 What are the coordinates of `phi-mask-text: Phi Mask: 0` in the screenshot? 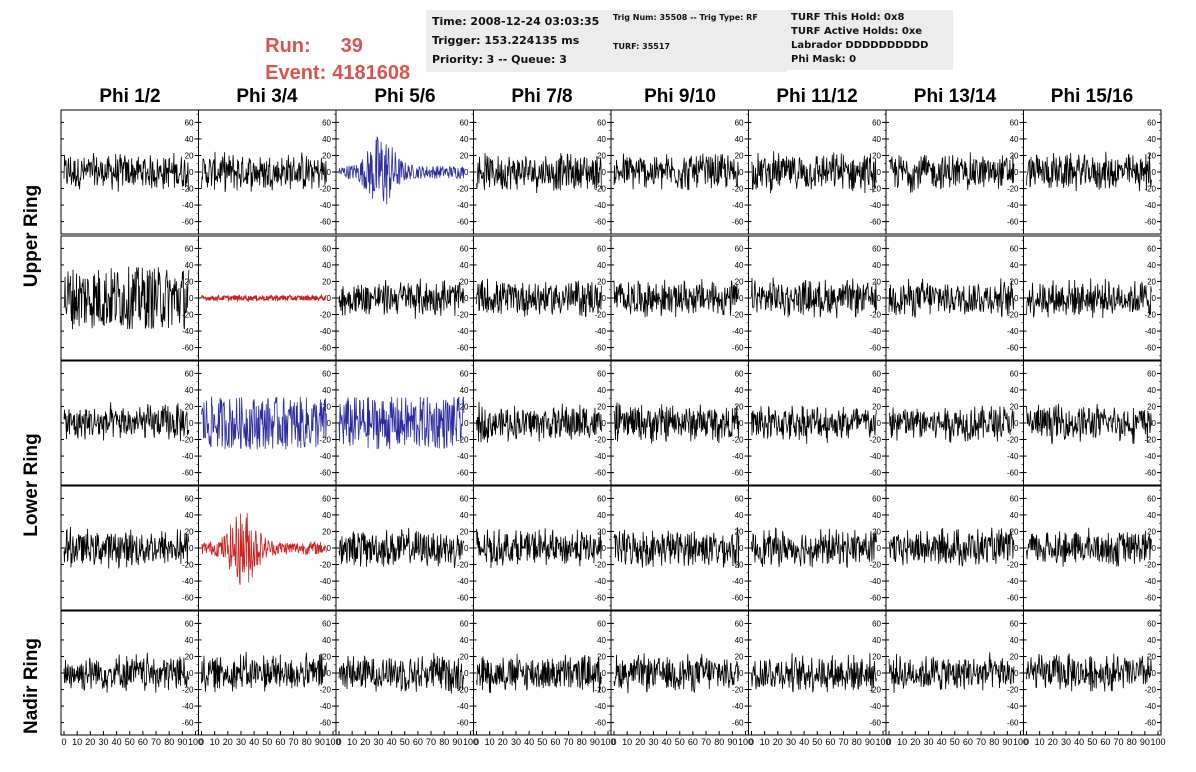 It's located at (824, 59).